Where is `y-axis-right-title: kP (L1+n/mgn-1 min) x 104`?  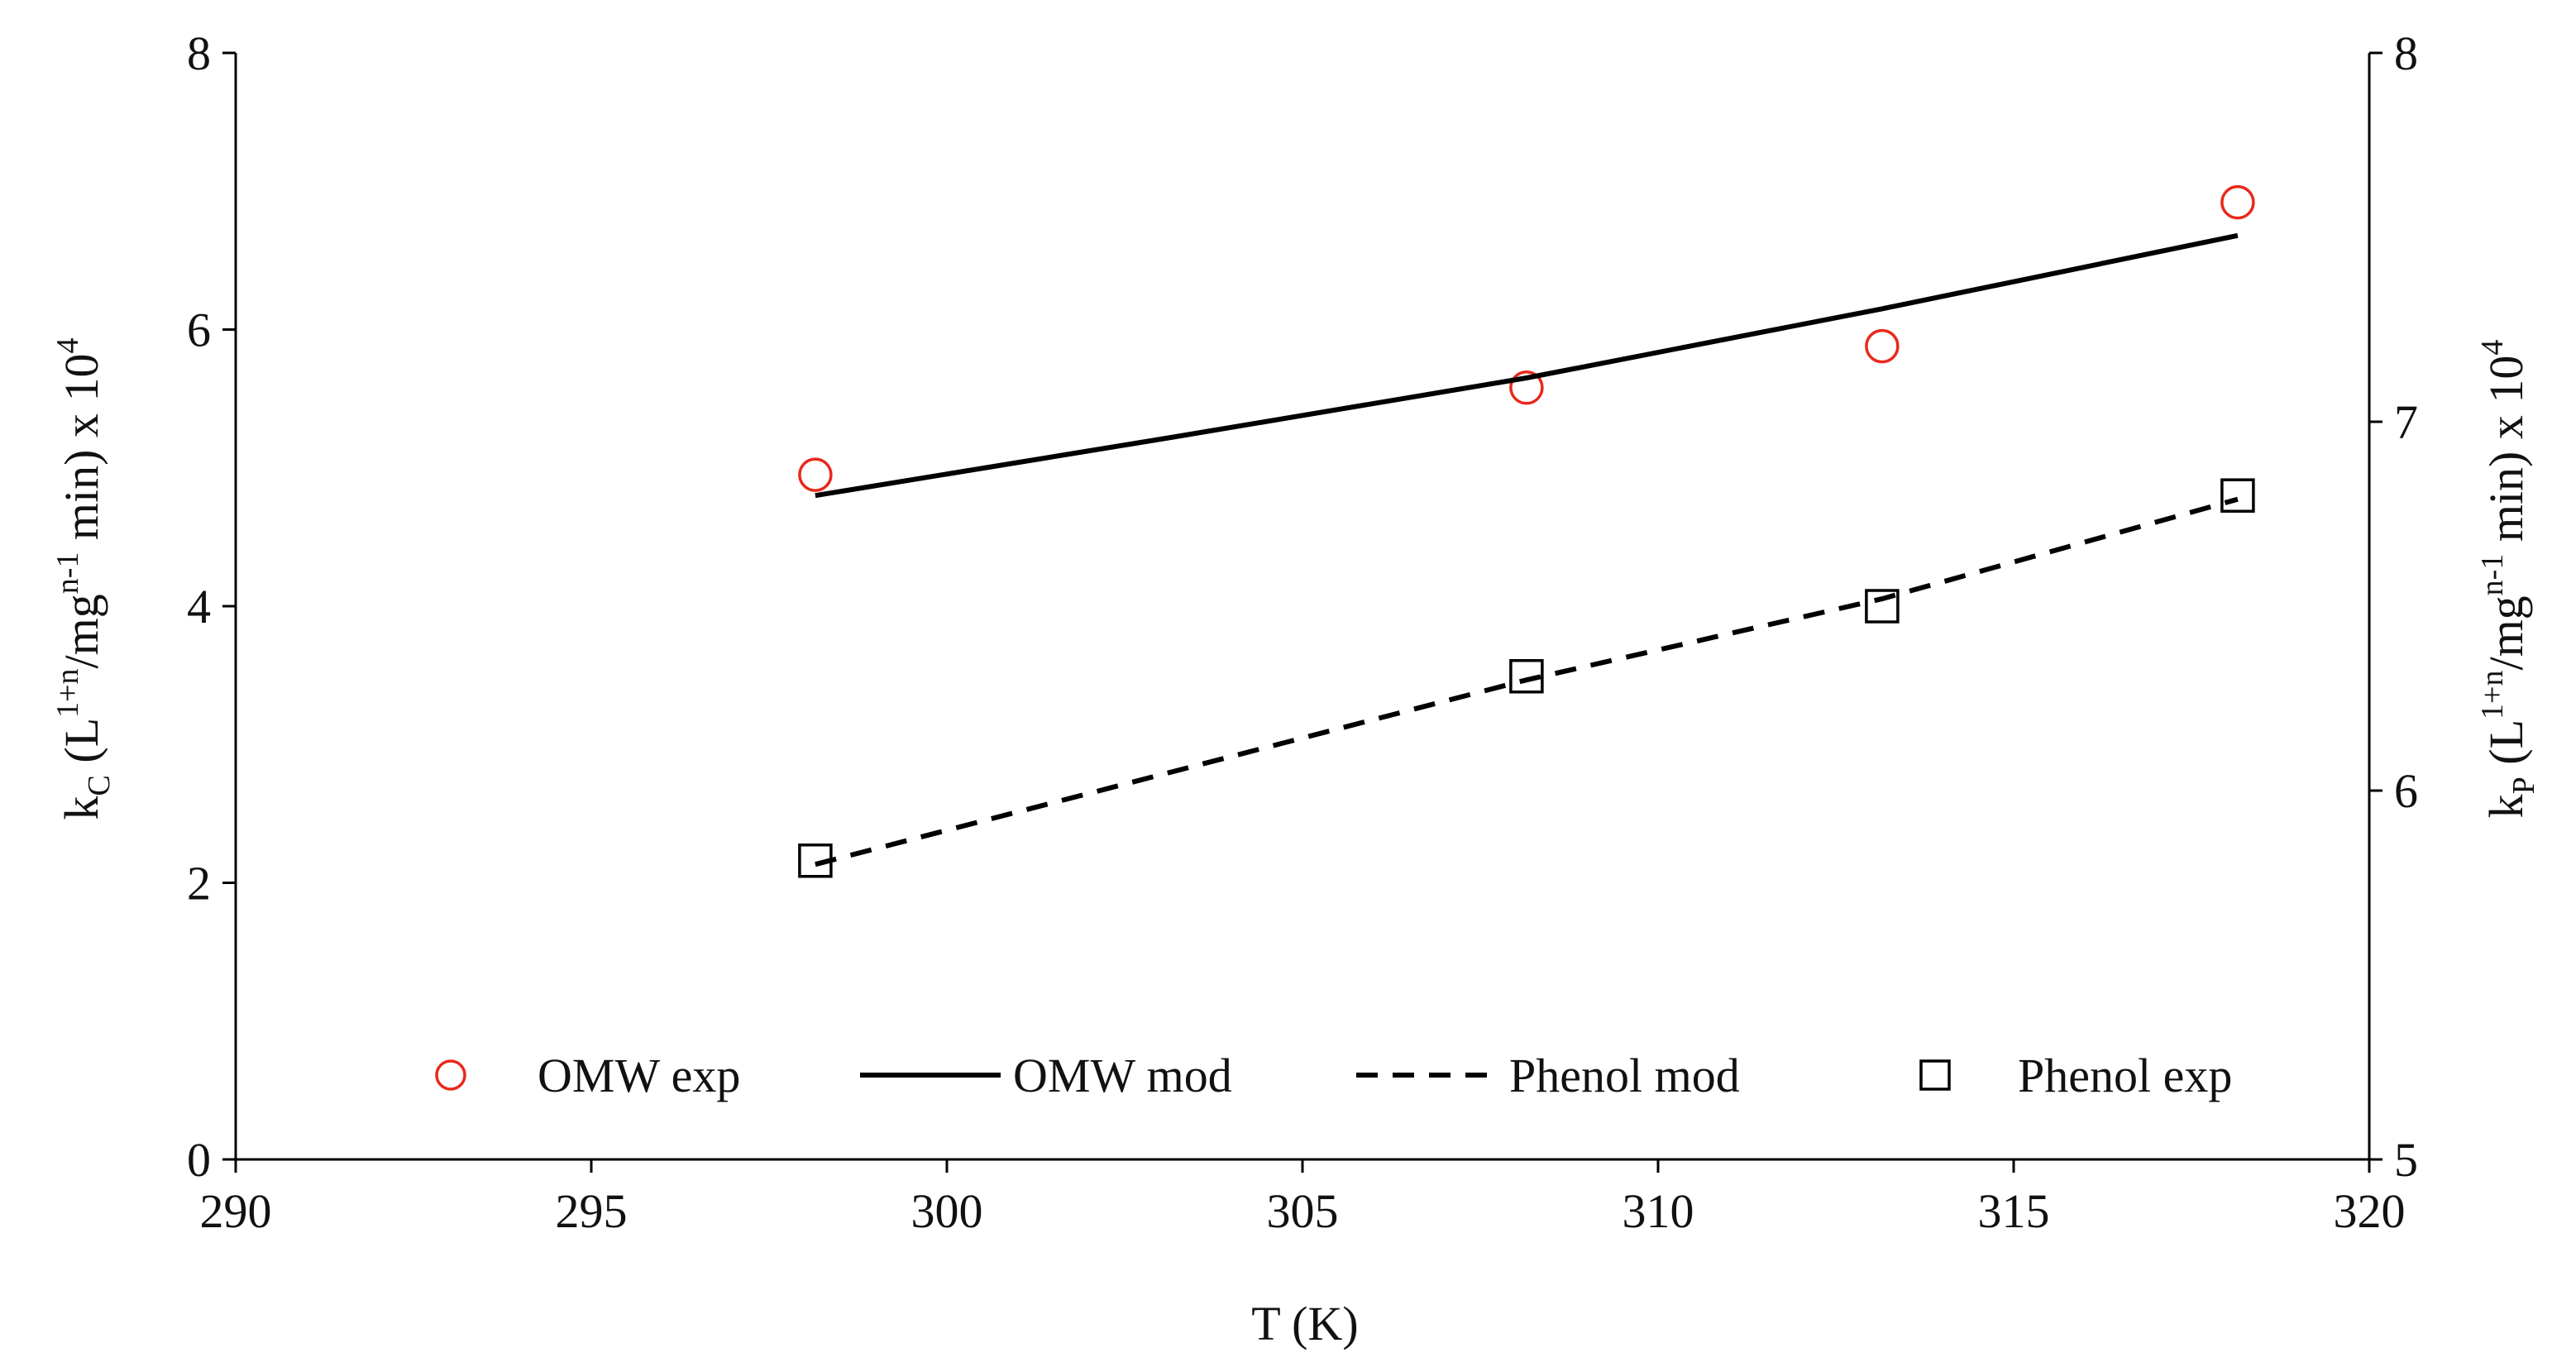 y-axis-right-title: kP (L1+n/mgn-1 min) x 104 is located at coordinates (2508, 579).